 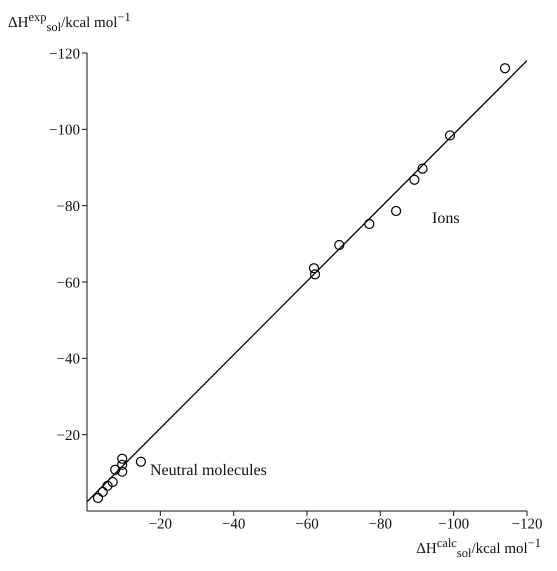 What do you see at coordinates (69, 22) in the screenshot?
I see `y-axis-title: ΔH$^{exp}$$_{sol}$/kcal mol$^{−1}$` at bounding box center [69, 22].